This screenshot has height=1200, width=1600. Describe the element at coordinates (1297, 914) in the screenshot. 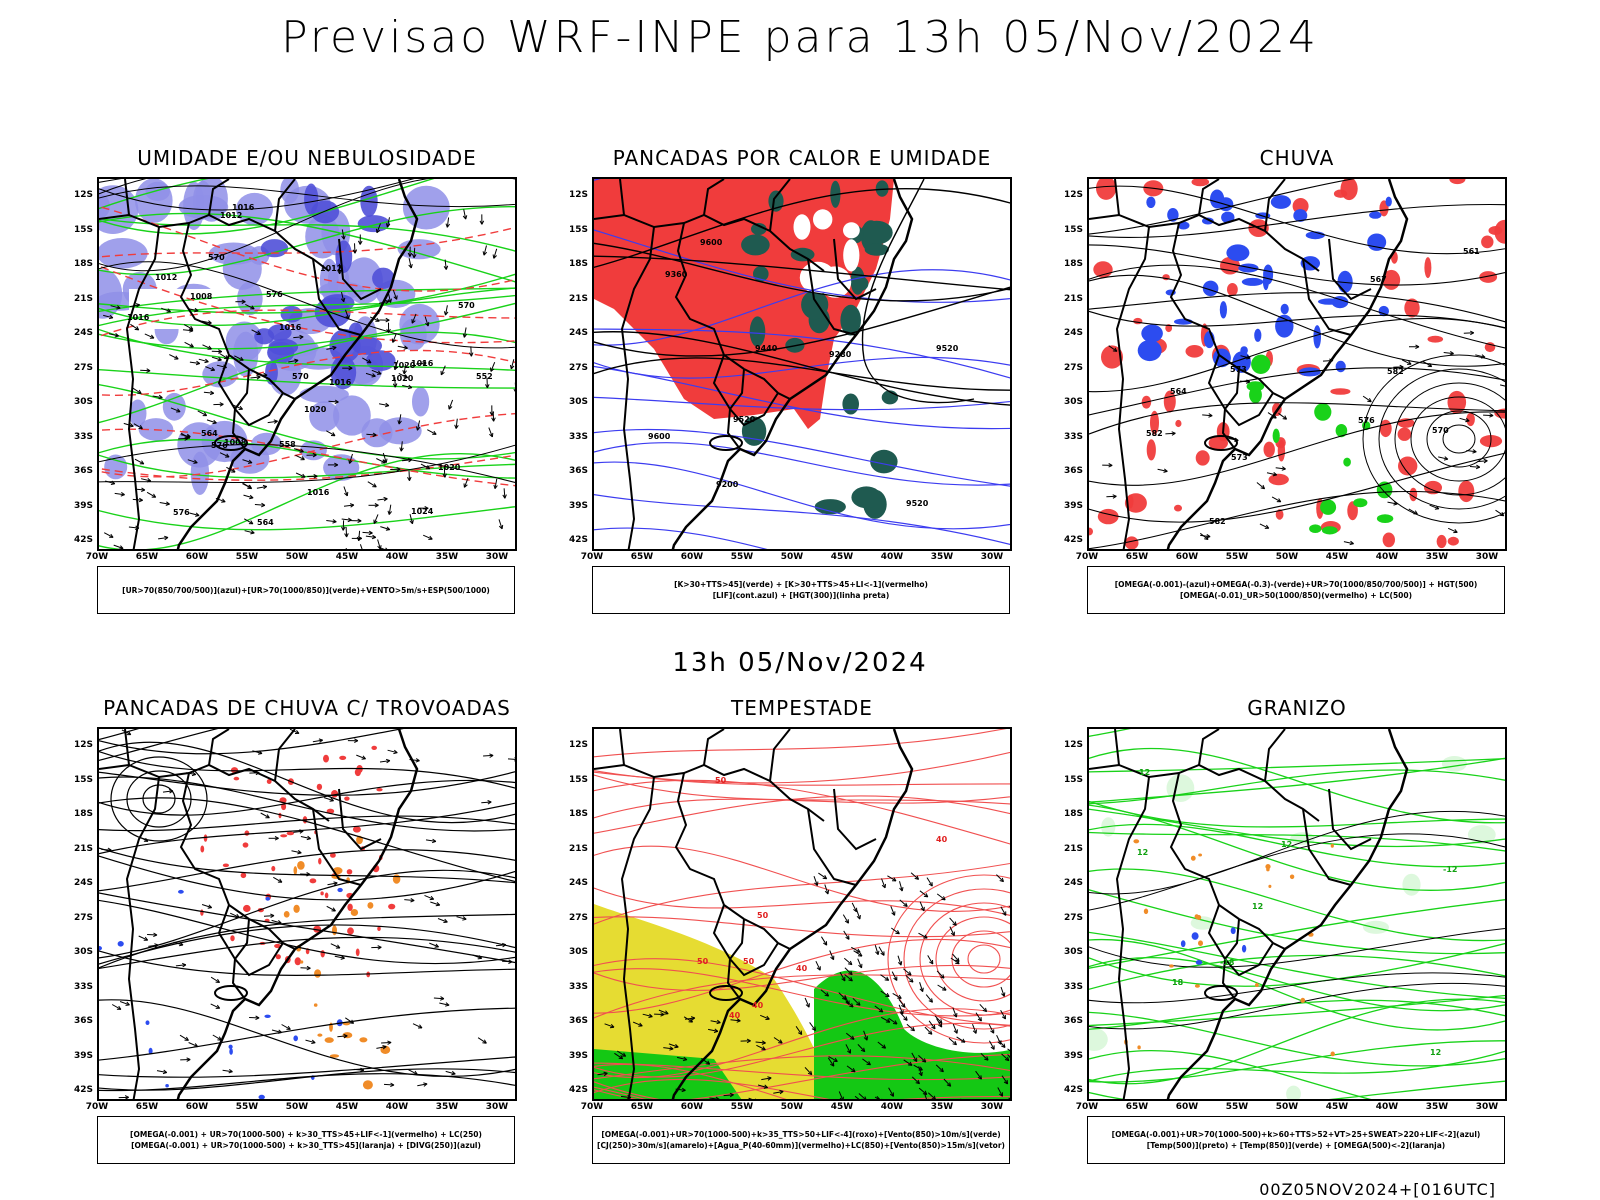

I see `map-graphic-granizo: 12 12 18 -12 -18 12 12 12` at that location.